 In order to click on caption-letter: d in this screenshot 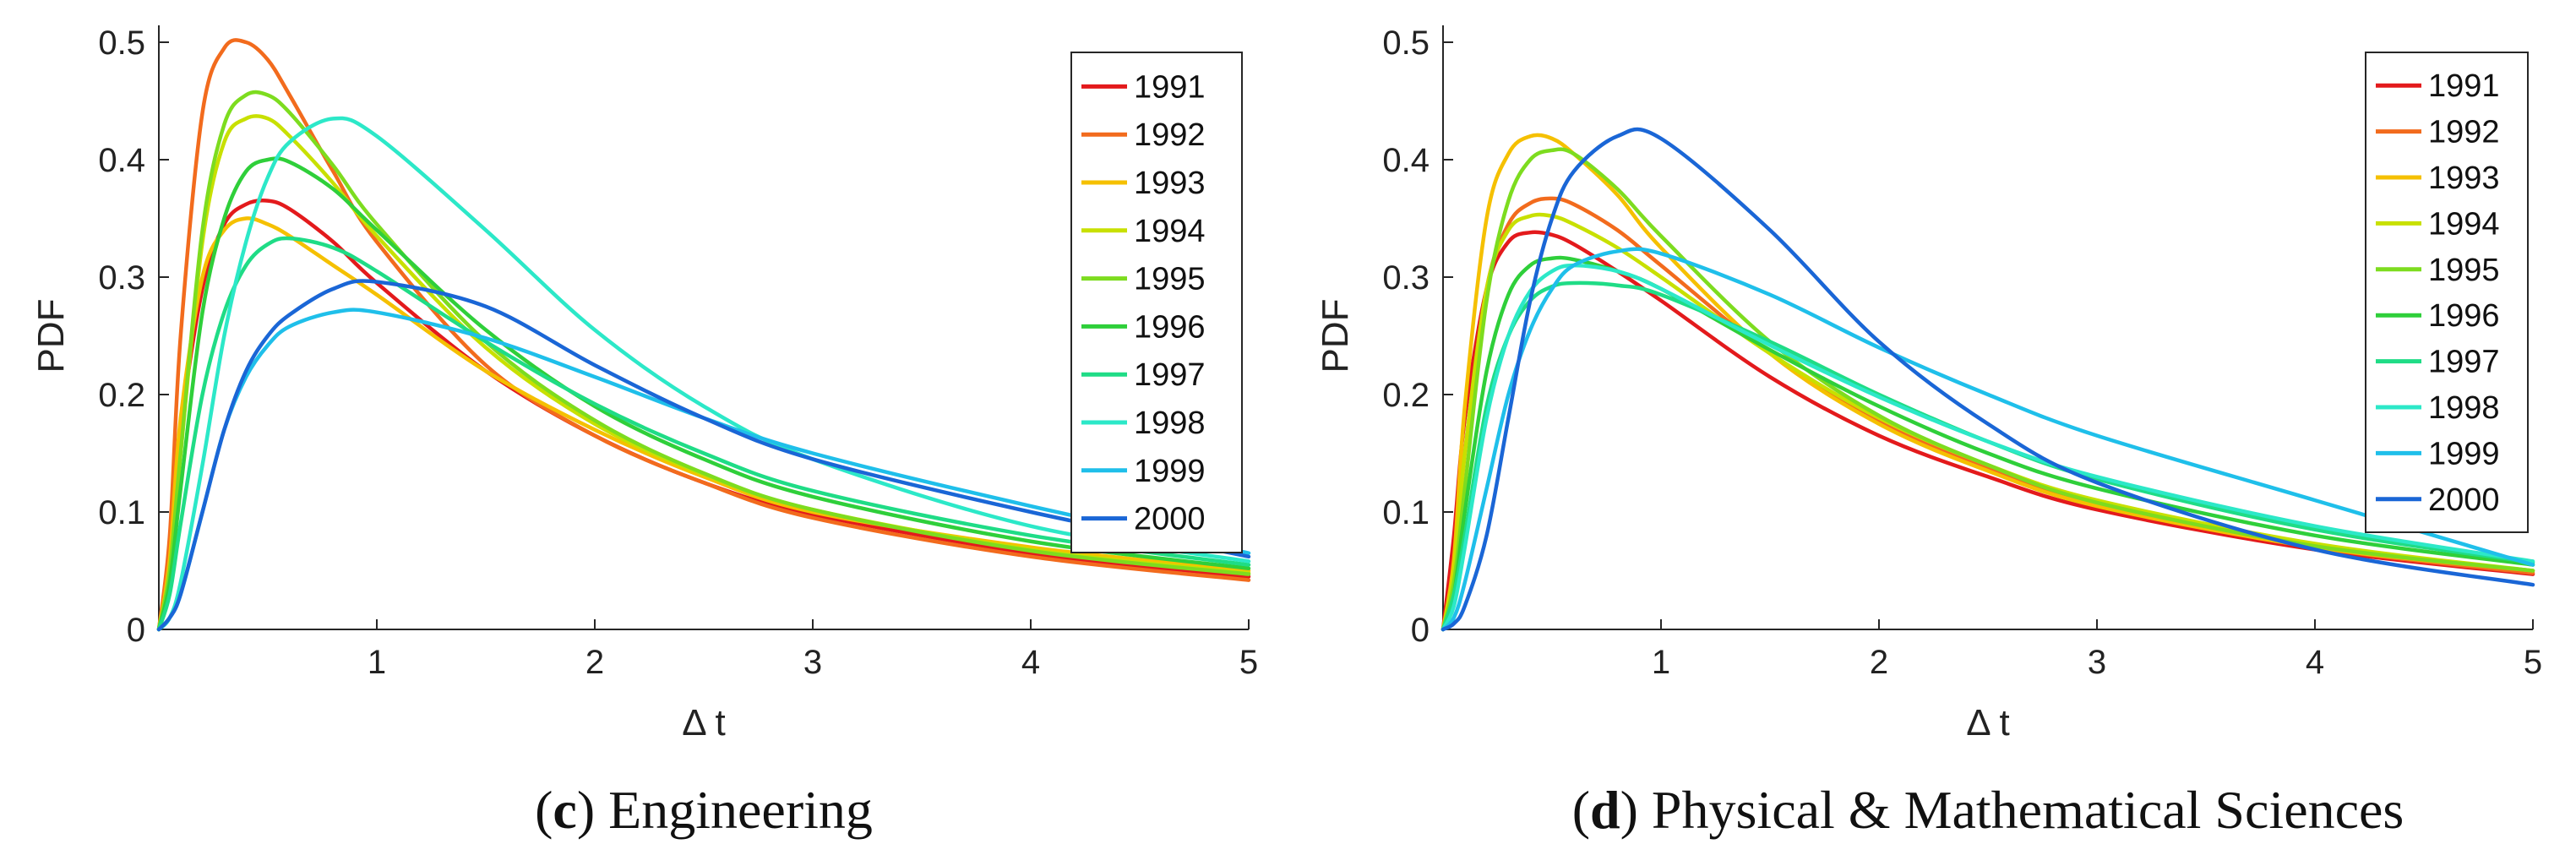, I will do `click(1605, 810)`.